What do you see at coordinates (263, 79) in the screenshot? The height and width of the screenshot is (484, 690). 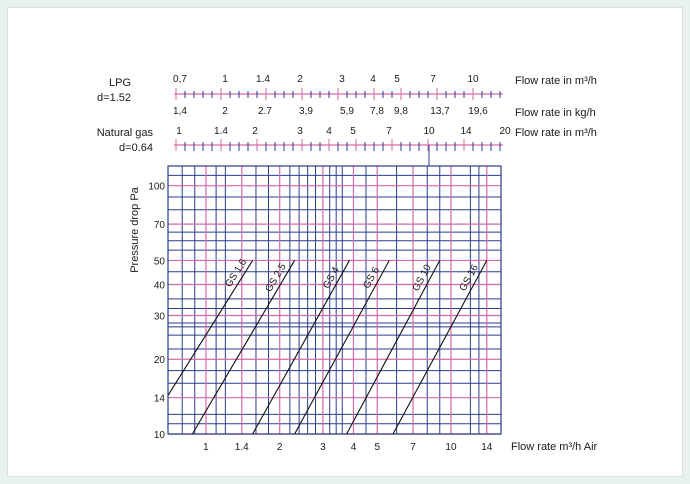 I see `lpg-top-tick-label: 1.4` at bounding box center [263, 79].